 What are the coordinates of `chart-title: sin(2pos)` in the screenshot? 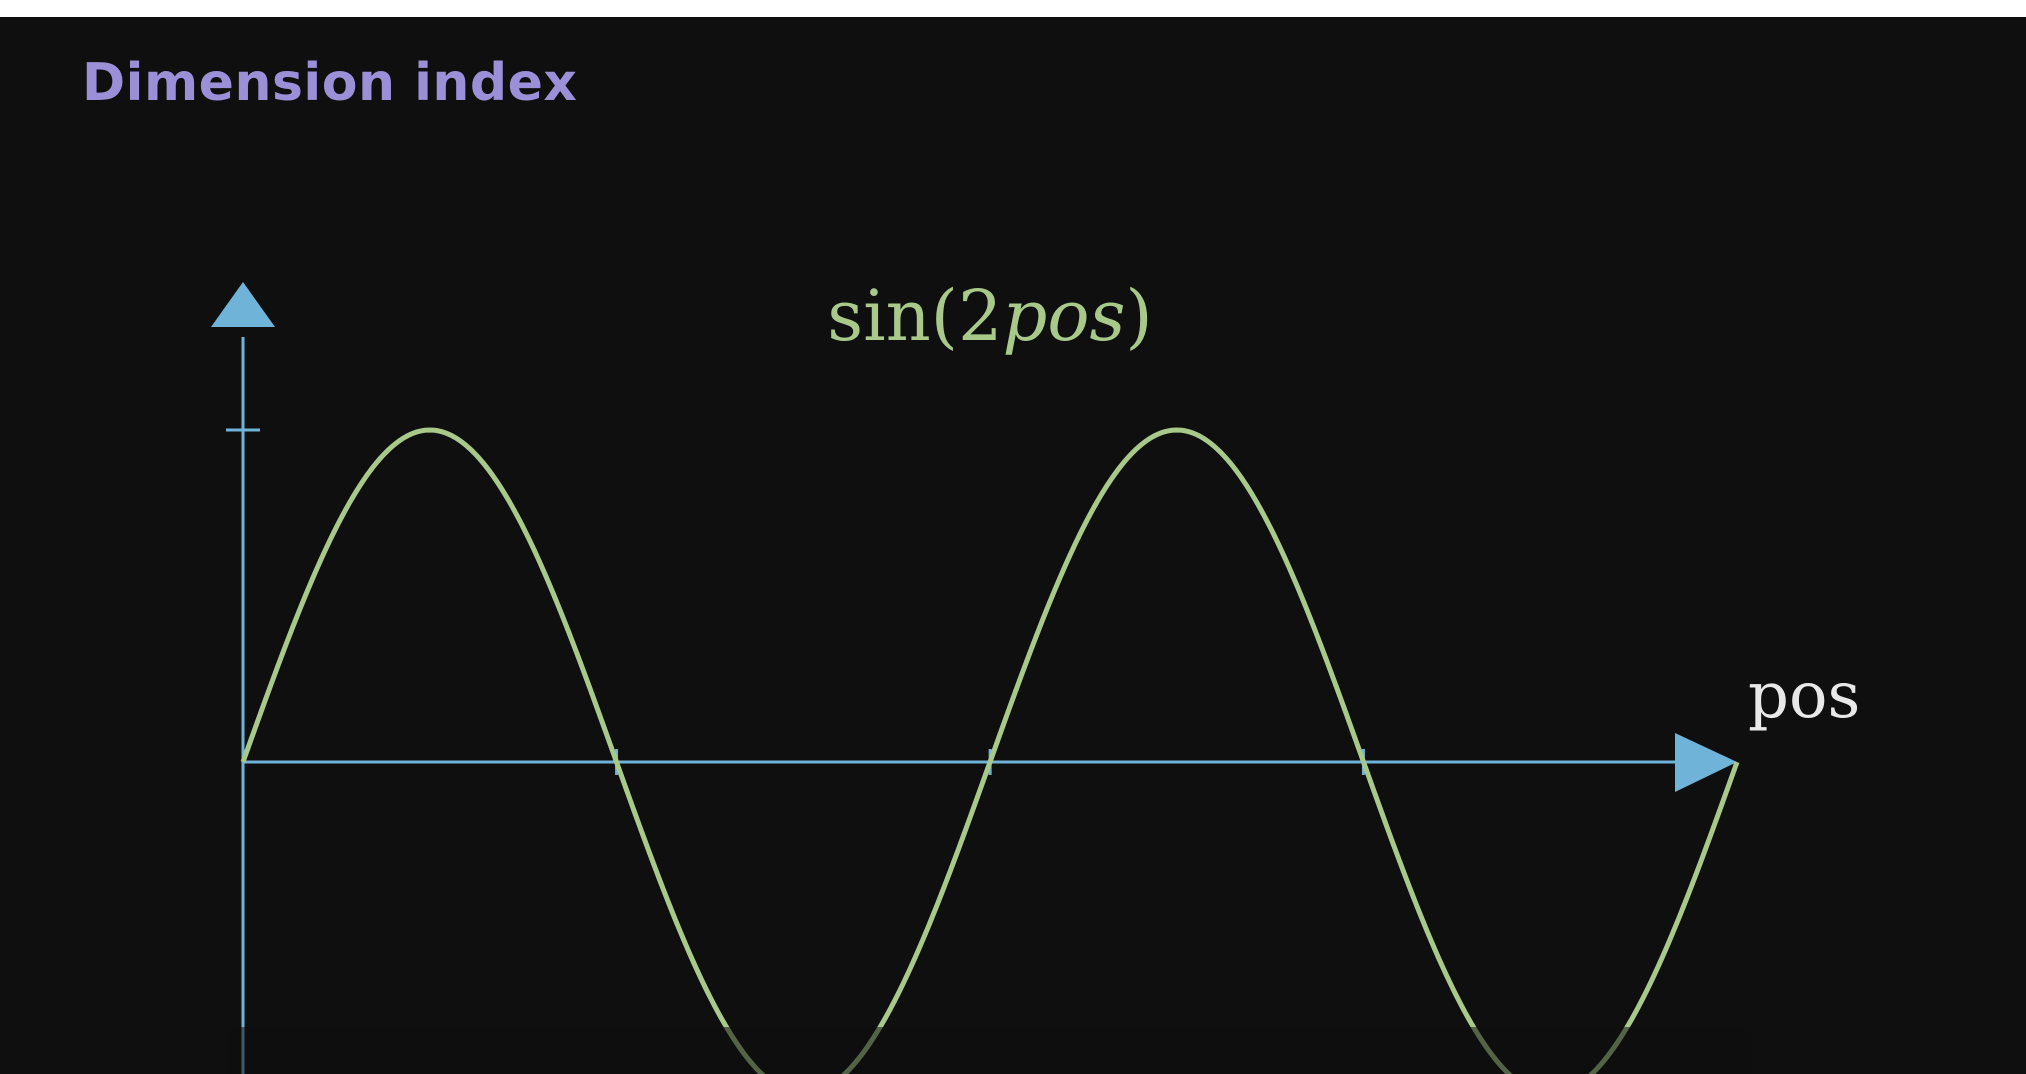 It's located at (989, 316).